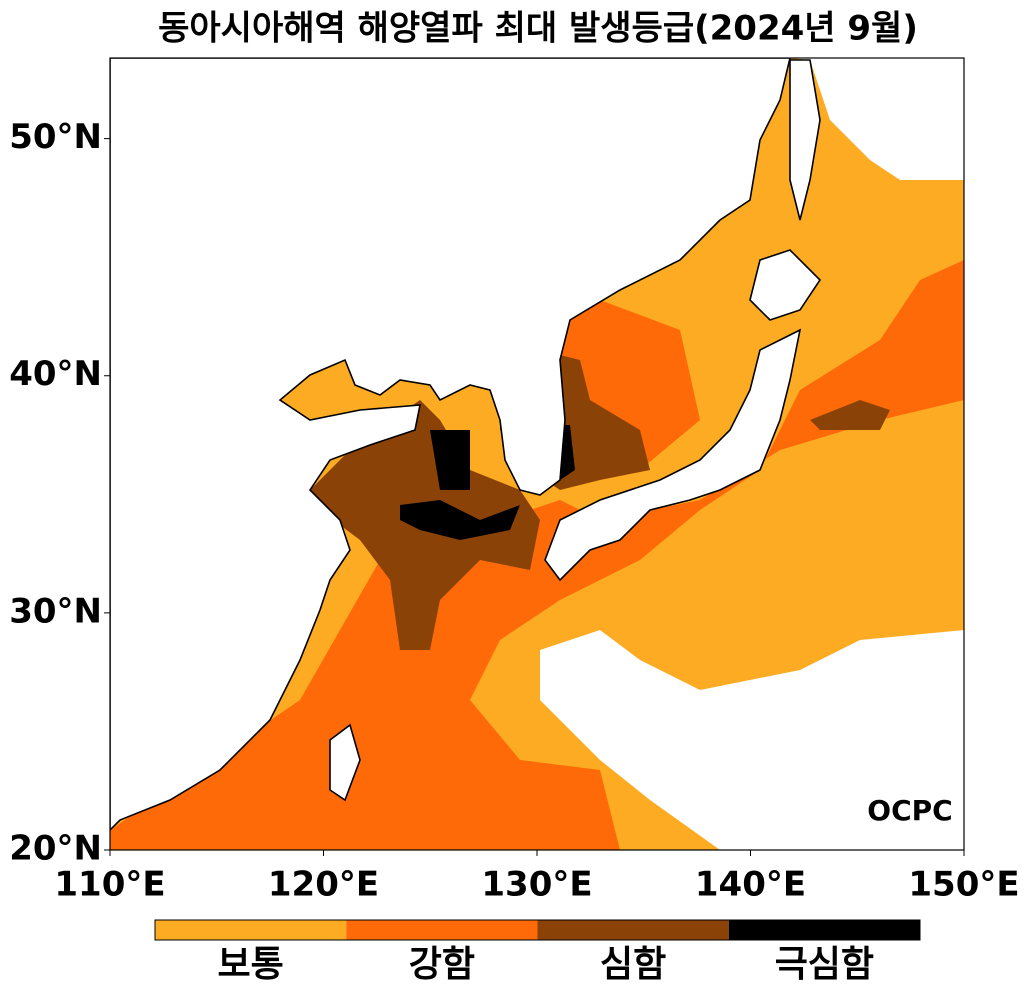  I want to click on taiwan, so click(345, 762).